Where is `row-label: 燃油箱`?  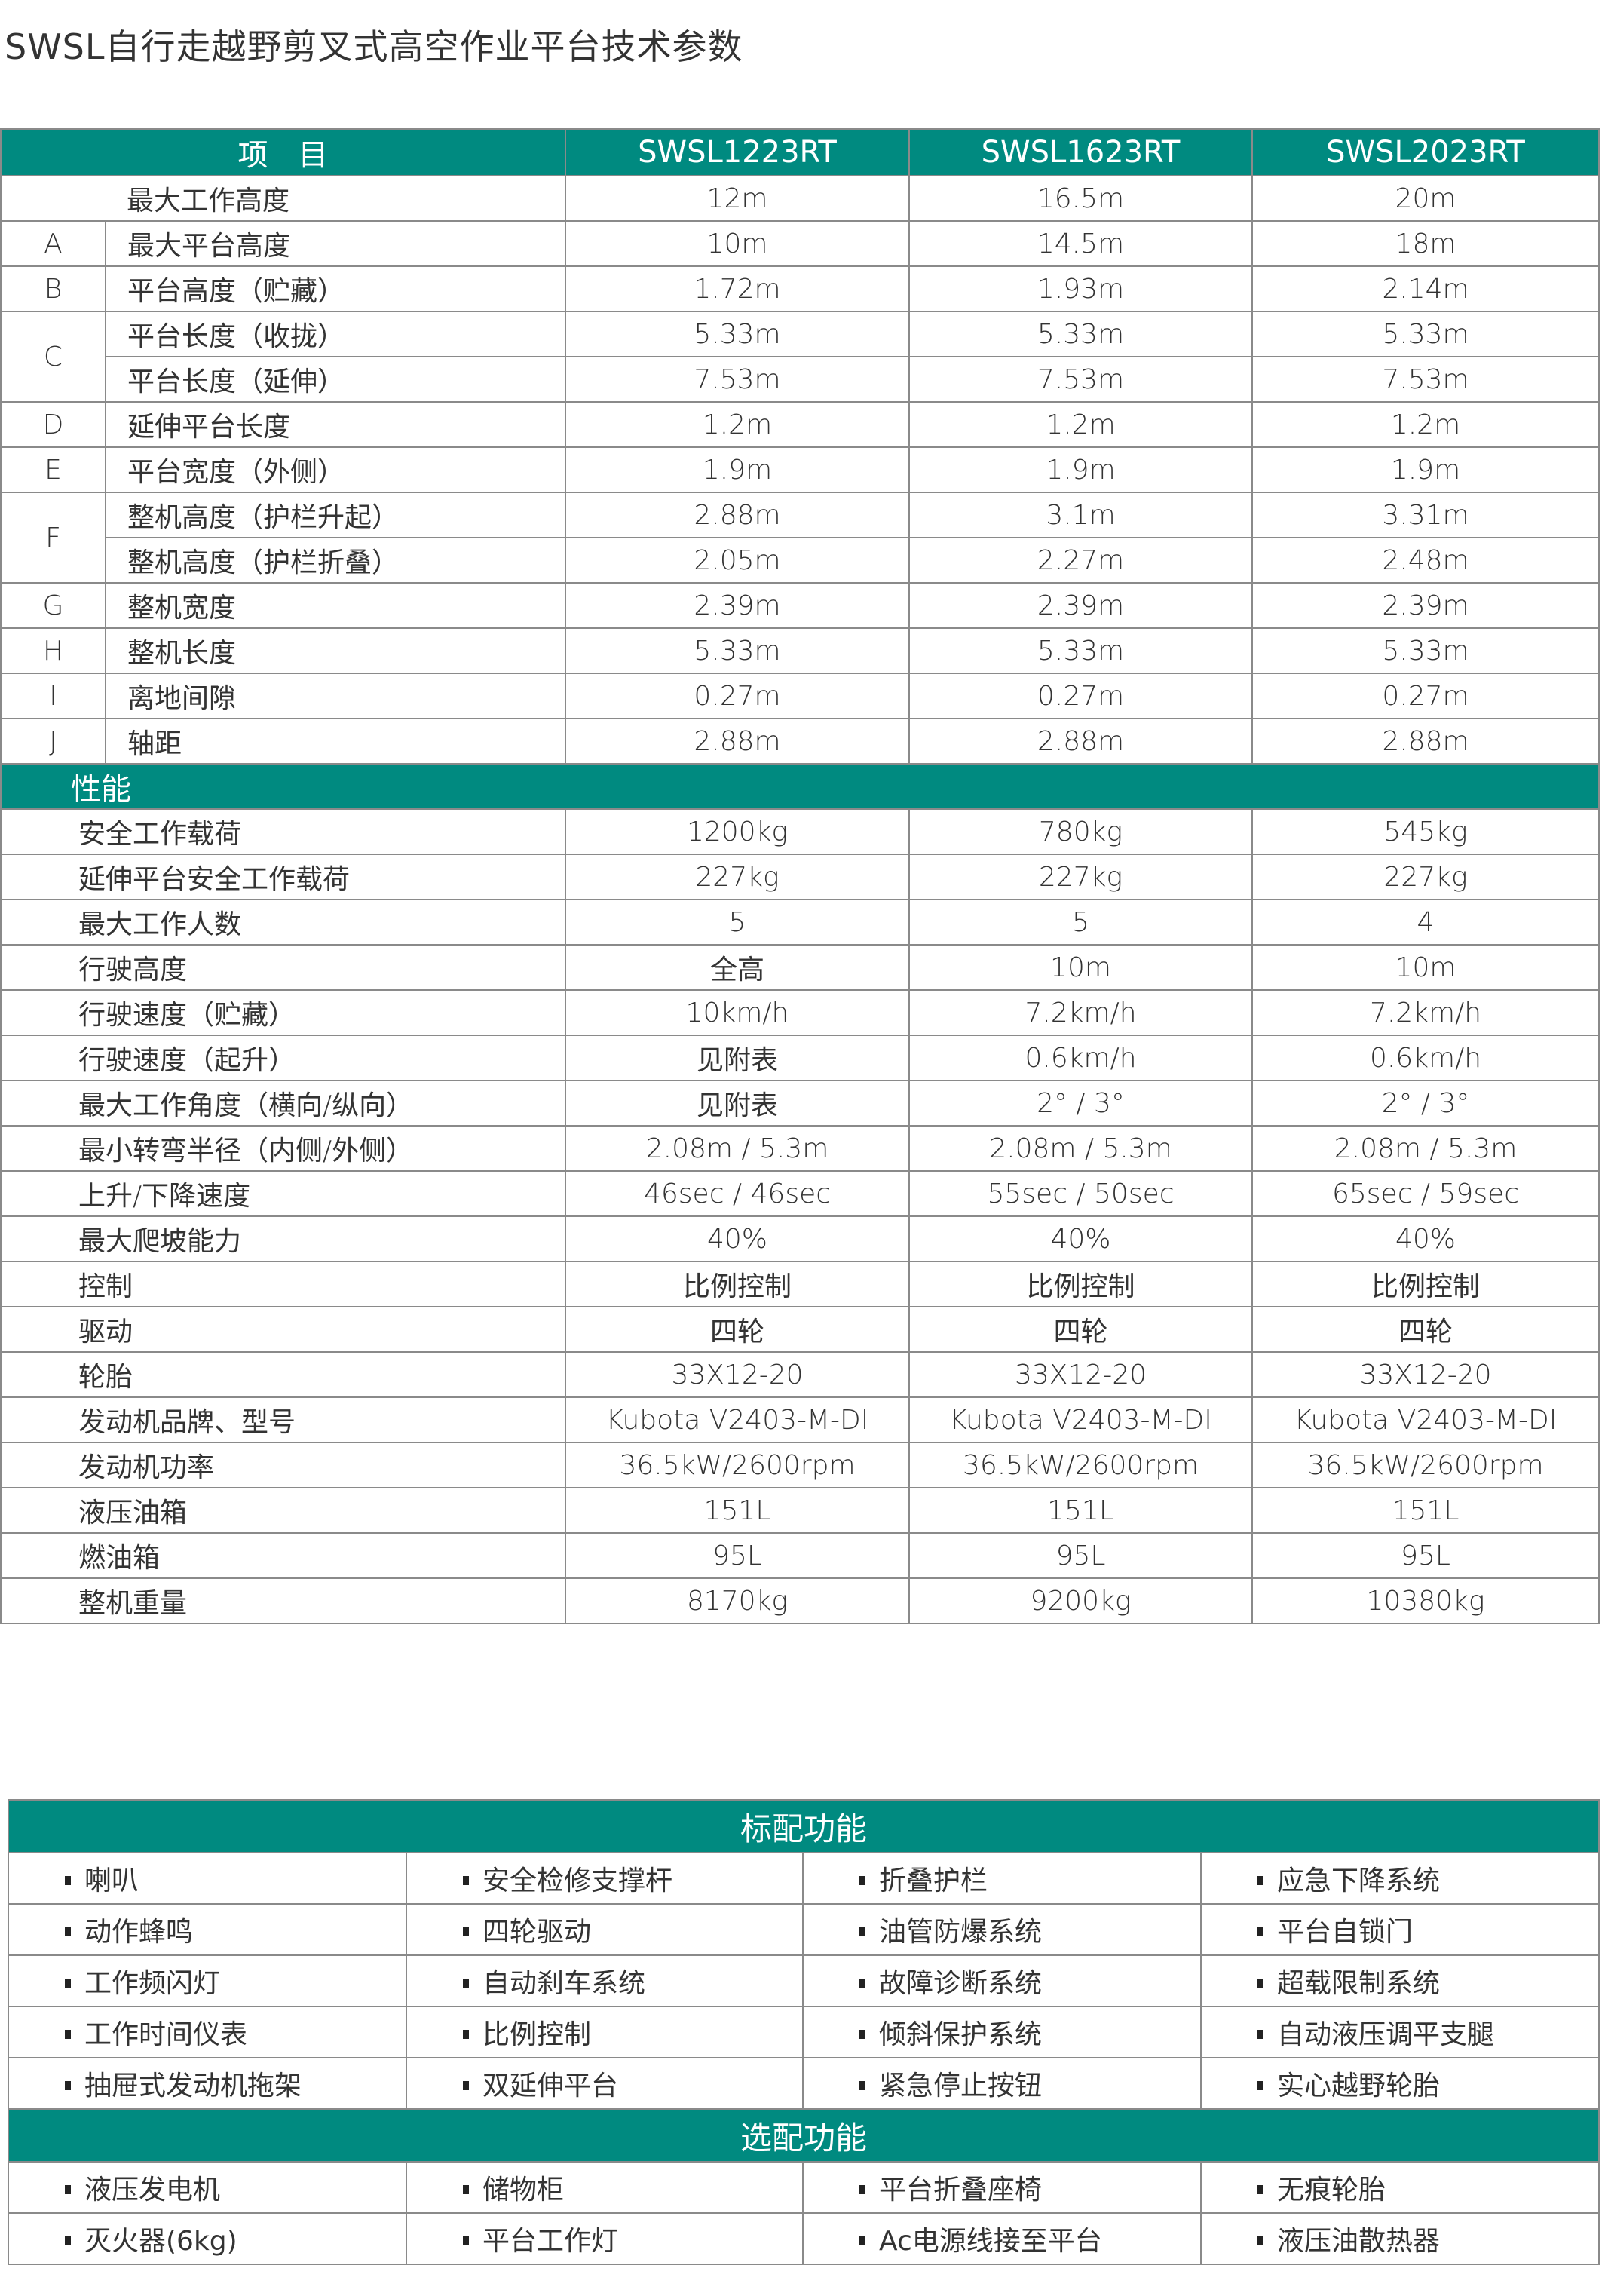
row-label: 燃油箱 is located at coordinates (283, 1555).